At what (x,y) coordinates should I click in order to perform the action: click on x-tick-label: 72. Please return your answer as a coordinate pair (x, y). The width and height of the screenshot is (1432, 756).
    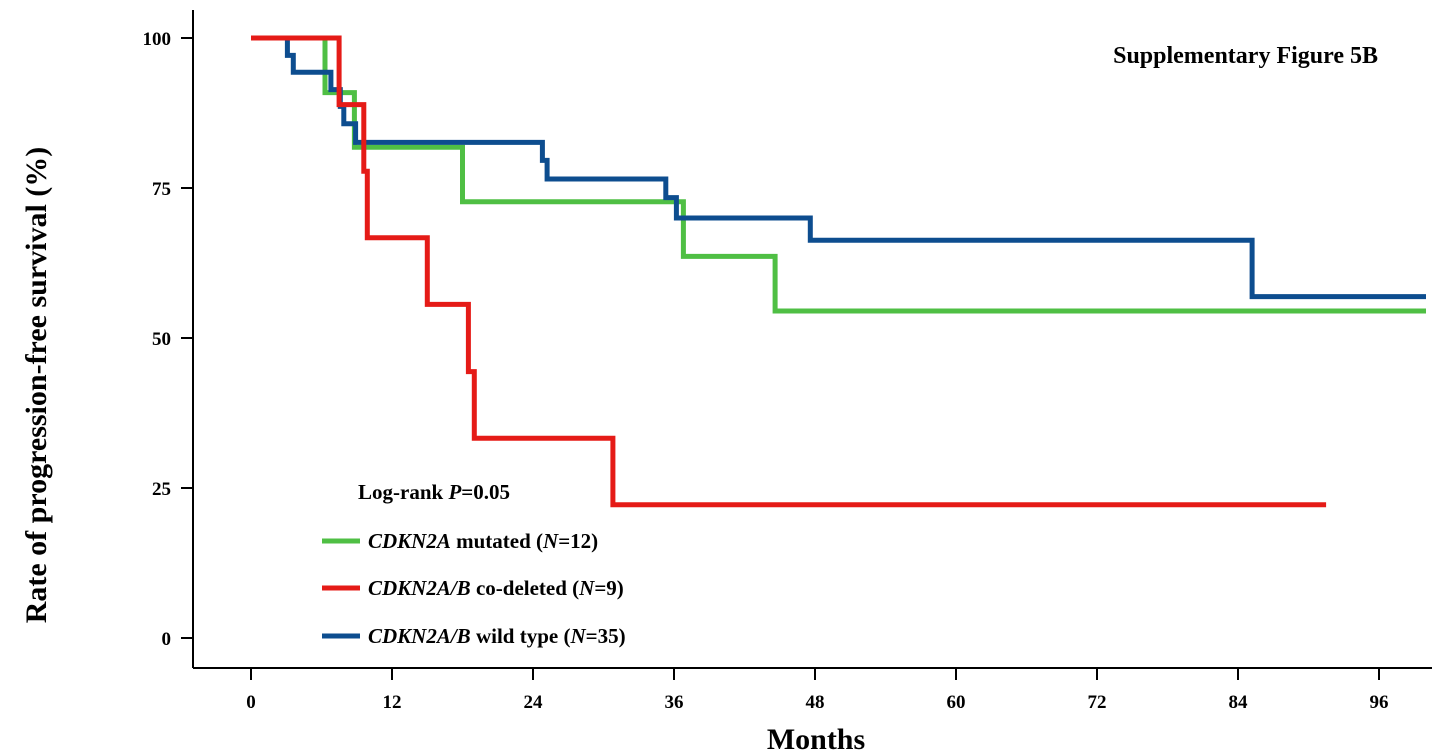
    Looking at the image, I should click on (1097, 702).